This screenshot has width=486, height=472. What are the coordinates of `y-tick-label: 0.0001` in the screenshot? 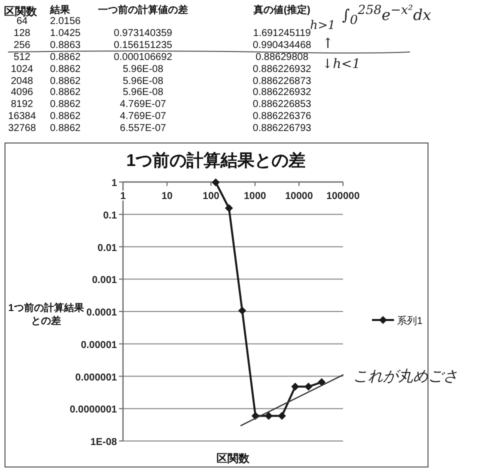 It's located at (102, 313).